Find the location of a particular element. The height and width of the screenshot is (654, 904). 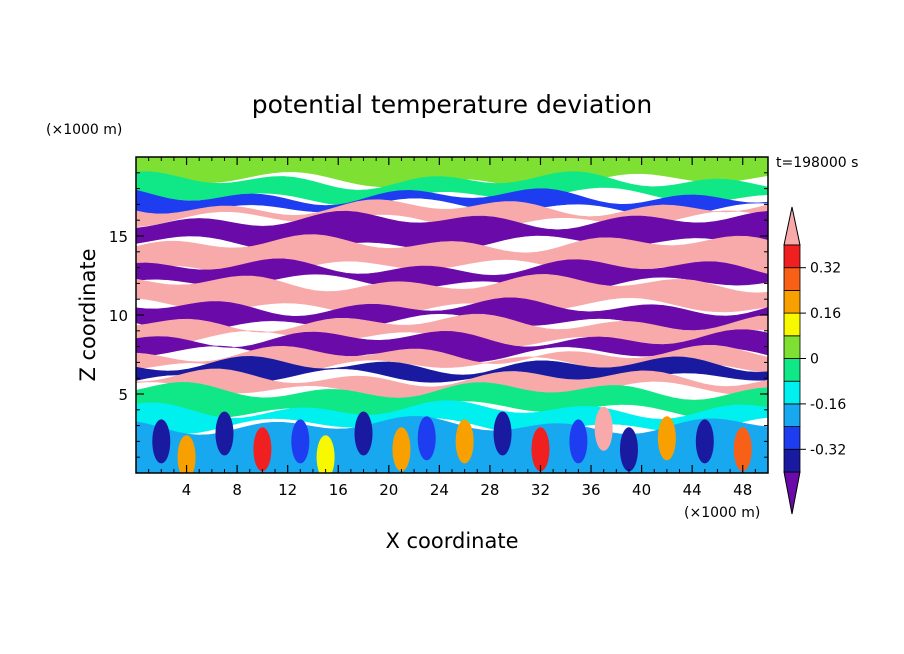

y-tick-label: 15 is located at coordinates (118, 237).